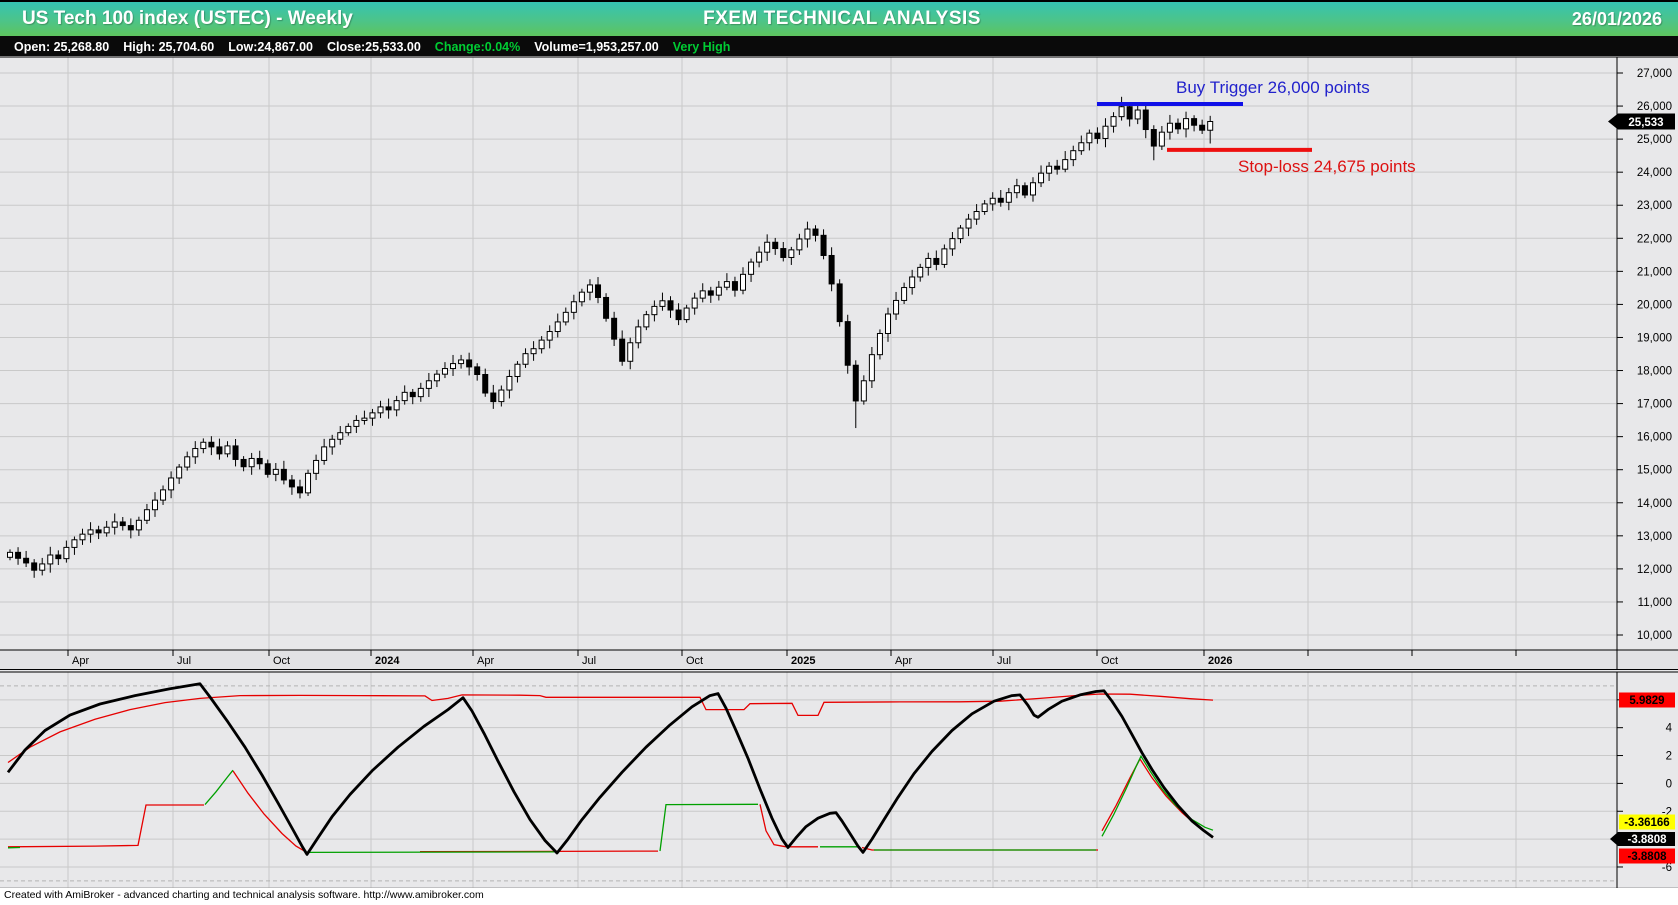 This screenshot has width=1678, height=905. Describe the element at coordinates (610, 728) in the screenshot. I see `red-upper-line` at that location.